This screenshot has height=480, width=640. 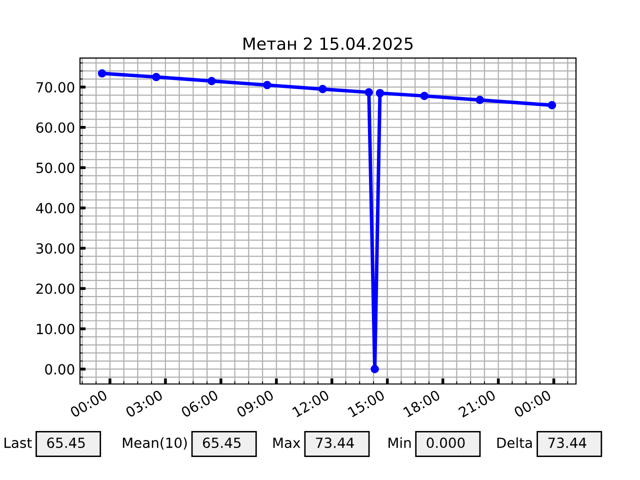 I want to click on text: Min, so click(x=399, y=442).